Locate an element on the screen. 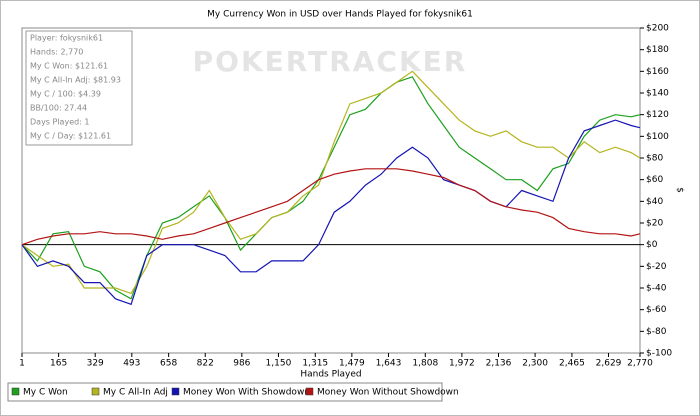 The image size is (700, 416). y-tick-label: $-100 is located at coordinates (659, 354).